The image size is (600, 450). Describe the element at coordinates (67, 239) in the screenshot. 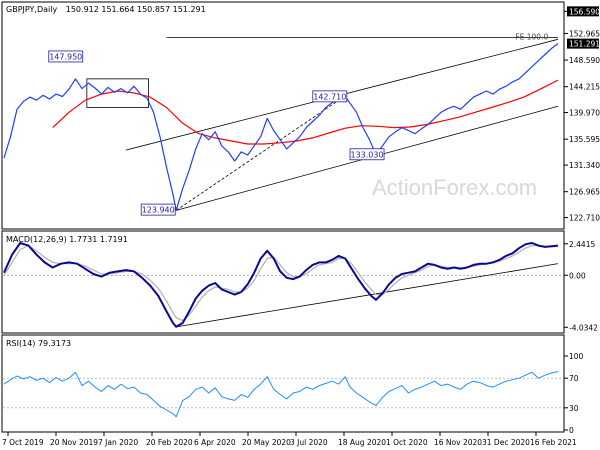

I see `macd-panel-header: MACD(12,26,9) 1.7731 1.7191` at that location.